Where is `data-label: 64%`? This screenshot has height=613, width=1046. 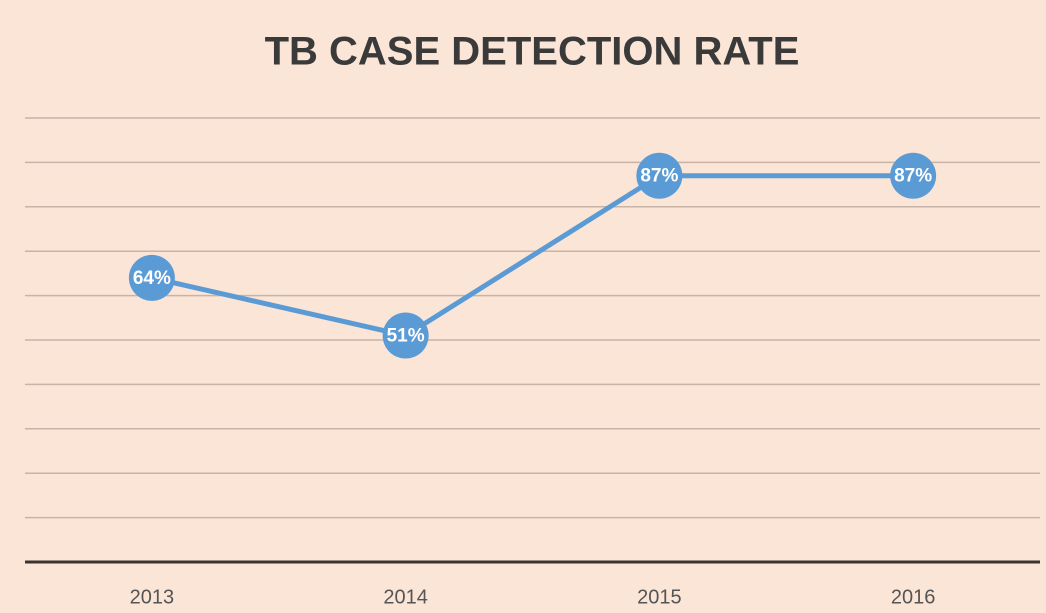 data-label: 64% is located at coordinates (152, 278).